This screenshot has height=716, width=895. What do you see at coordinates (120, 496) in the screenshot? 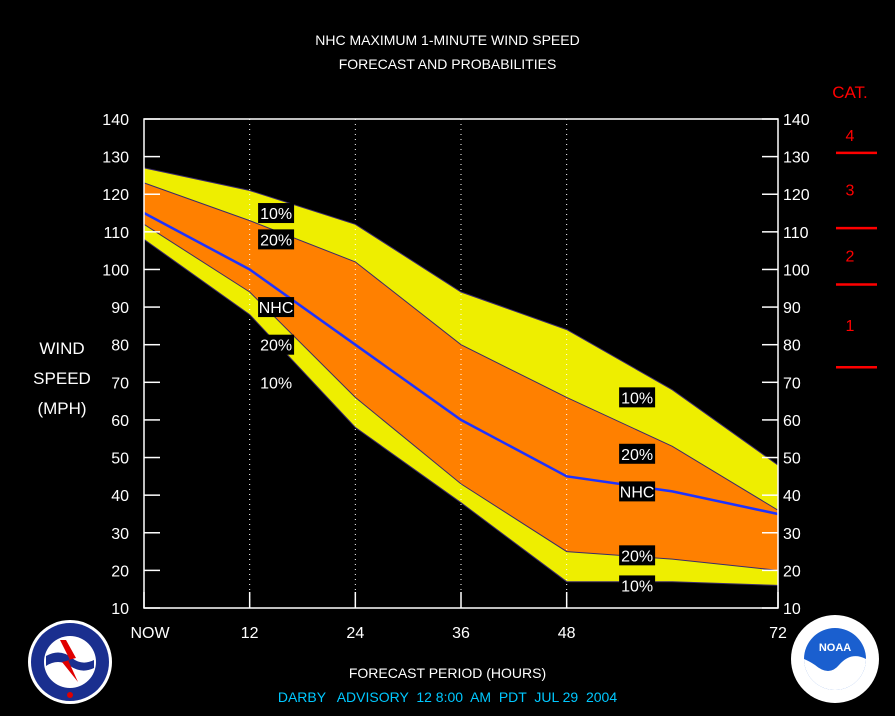
I see `y-tick-label-left: 40` at bounding box center [120, 496].